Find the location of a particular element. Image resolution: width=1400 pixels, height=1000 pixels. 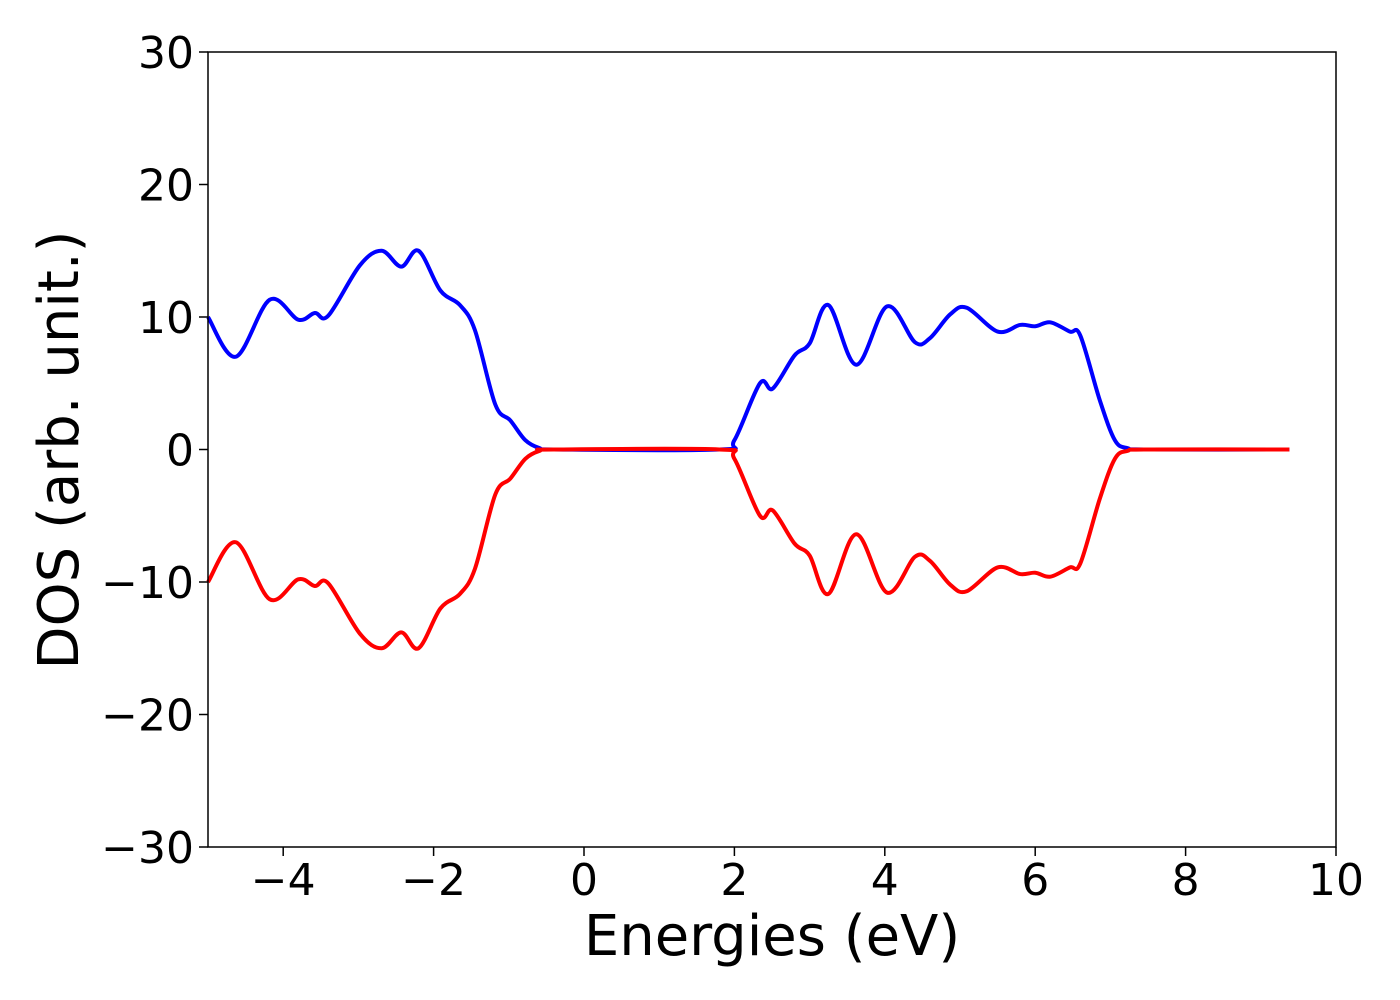

x-tick-label: 6 is located at coordinates (1035, 880).